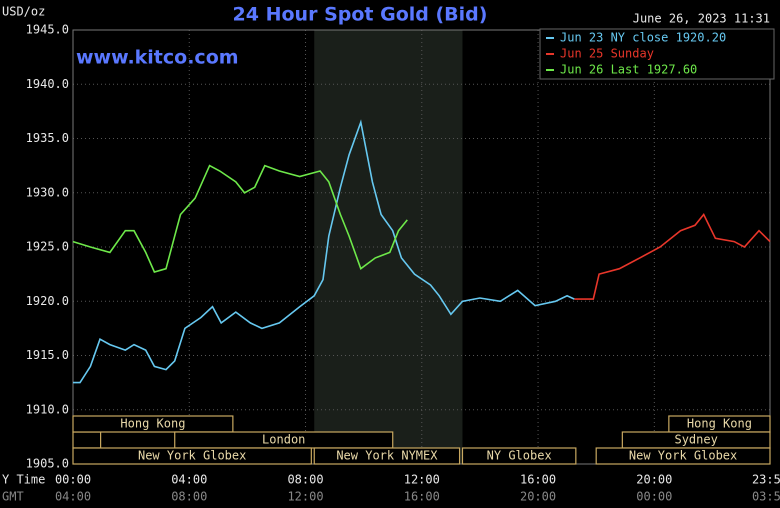 The width and height of the screenshot is (780, 508). Describe the element at coordinates (189, 480) in the screenshot. I see `x-tick-label: 04:00` at that location.